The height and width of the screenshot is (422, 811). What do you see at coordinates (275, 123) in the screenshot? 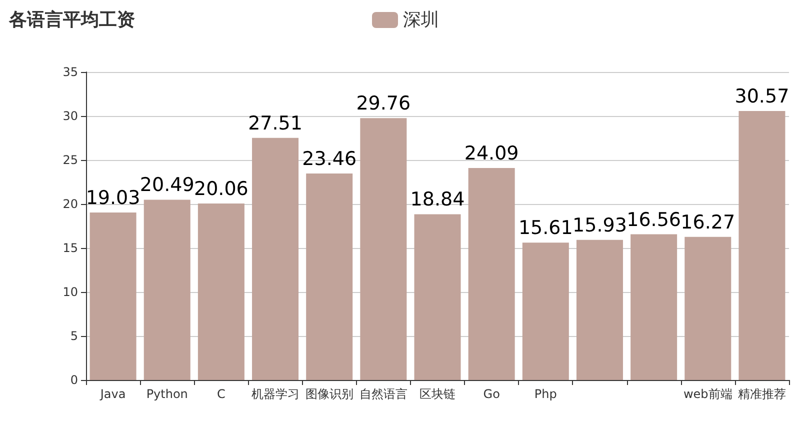
I see `data-label: 27.51` at bounding box center [275, 123].